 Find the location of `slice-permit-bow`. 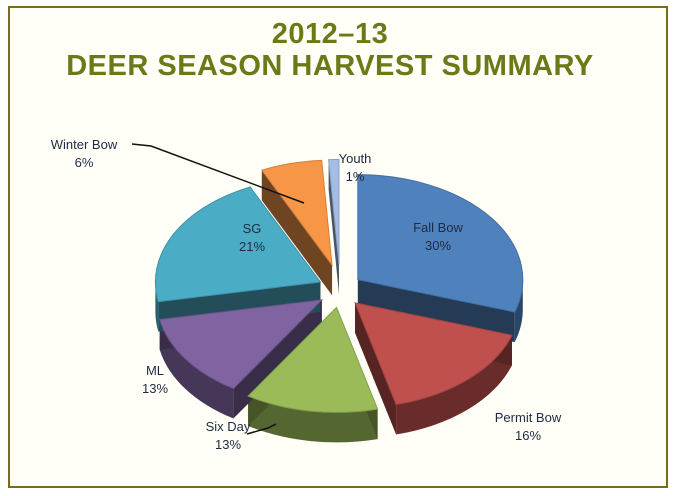

slice-permit-bow is located at coordinates (433, 354).